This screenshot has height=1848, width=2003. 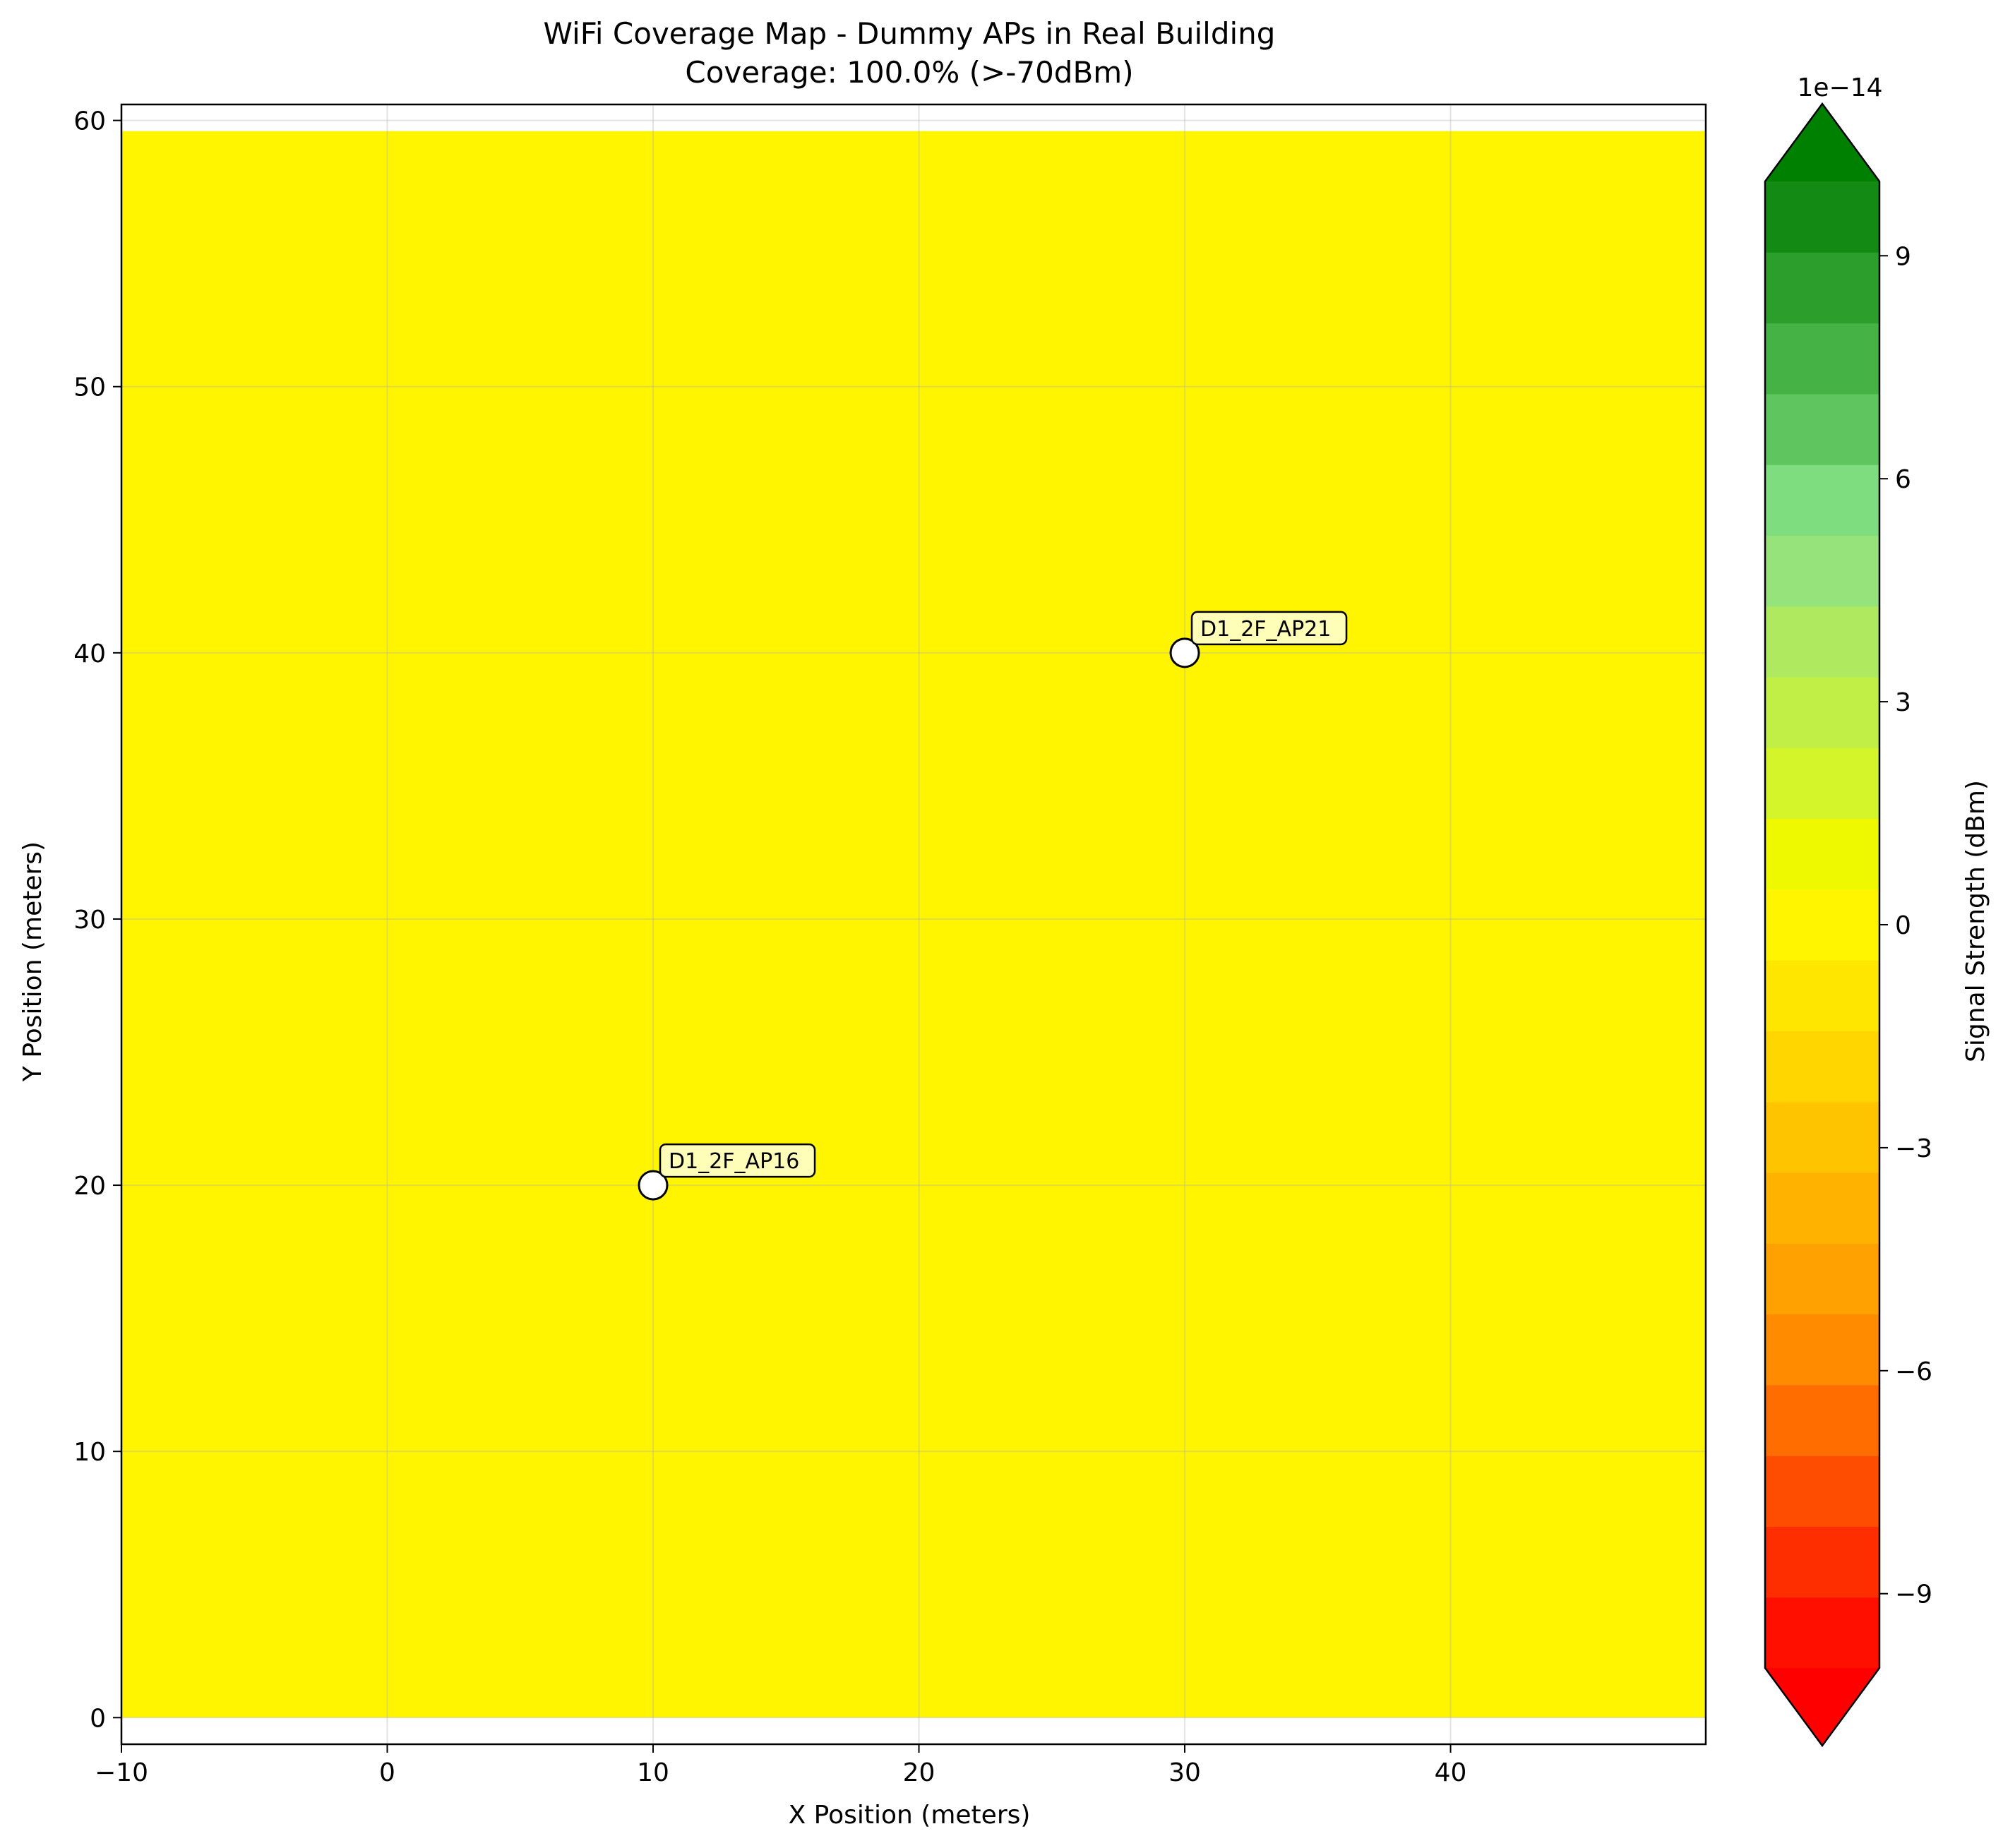 What do you see at coordinates (122, 1773) in the screenshot?
I see `x-tick-label: −10` at bounding box center [122, 1773].